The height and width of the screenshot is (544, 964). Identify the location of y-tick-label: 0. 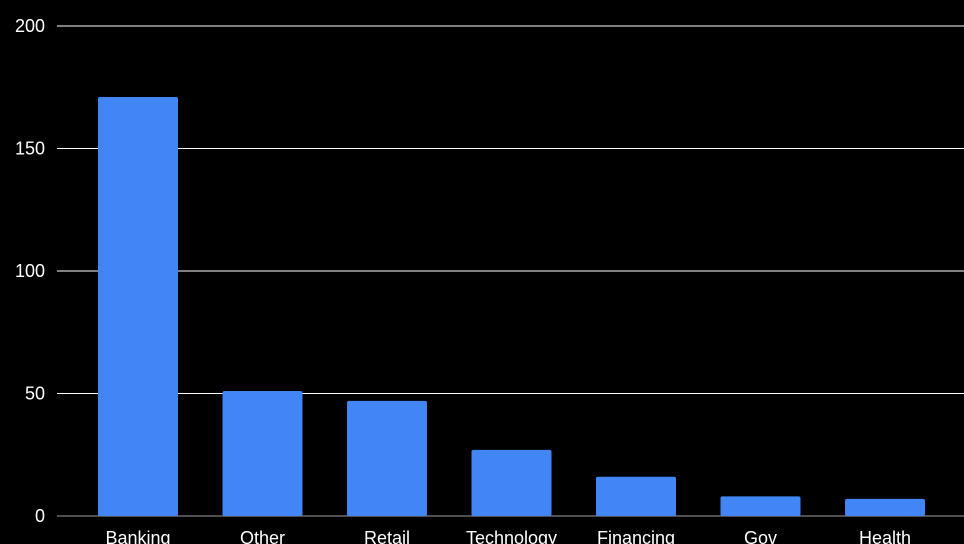
(40, 516).